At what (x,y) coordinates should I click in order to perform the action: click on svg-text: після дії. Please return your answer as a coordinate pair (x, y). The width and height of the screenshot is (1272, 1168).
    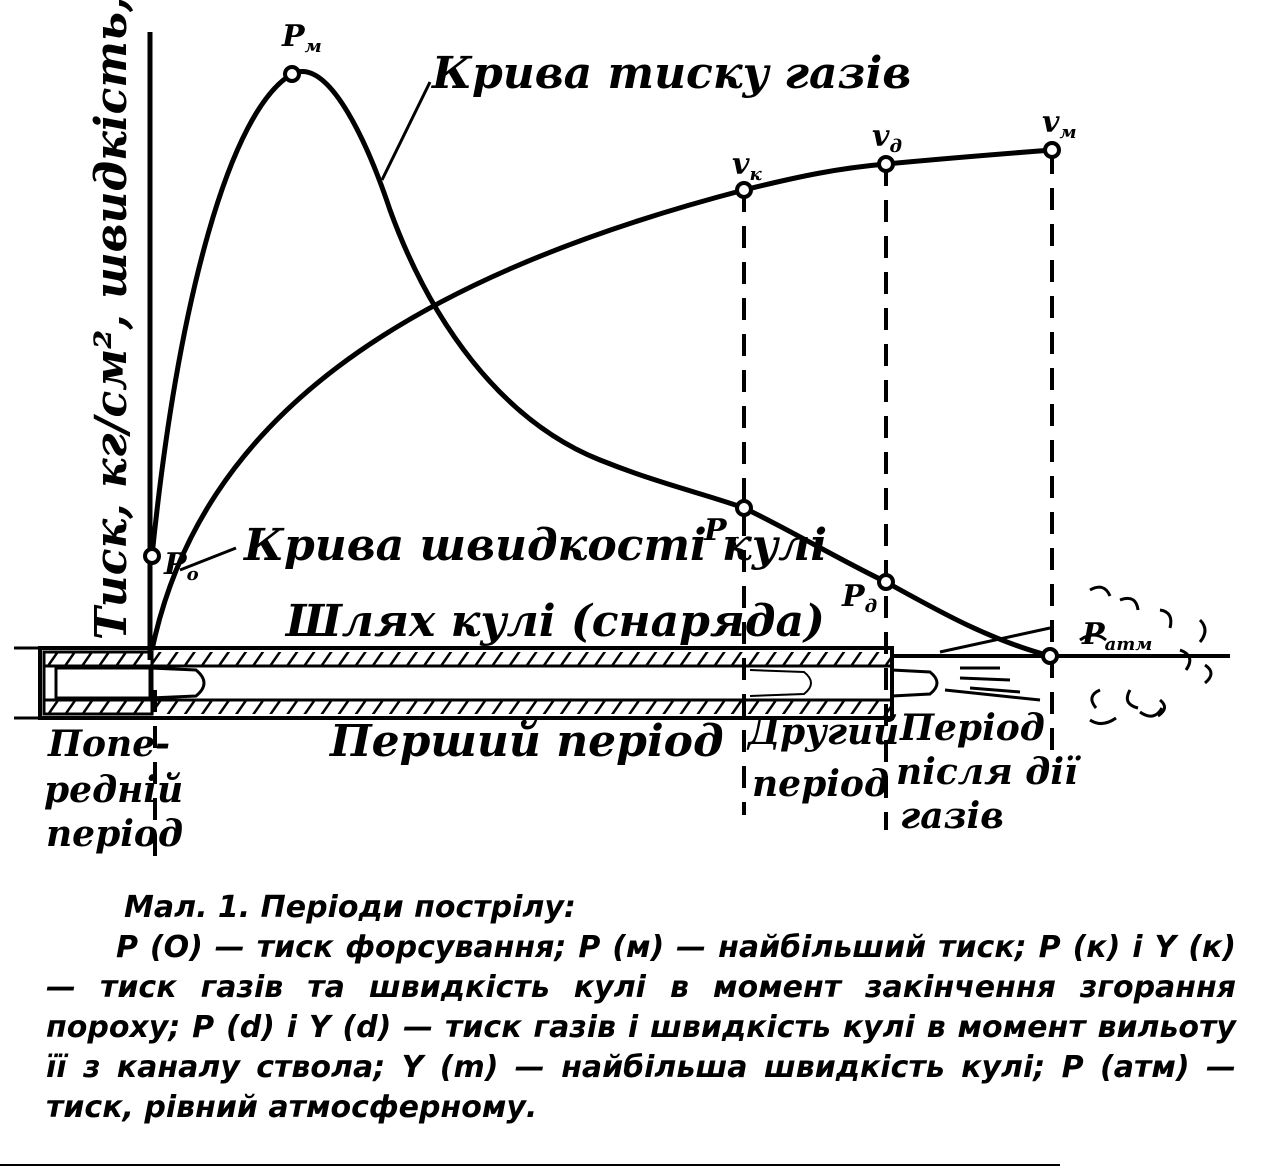
    Looking at the image, I should click on (988, 772).